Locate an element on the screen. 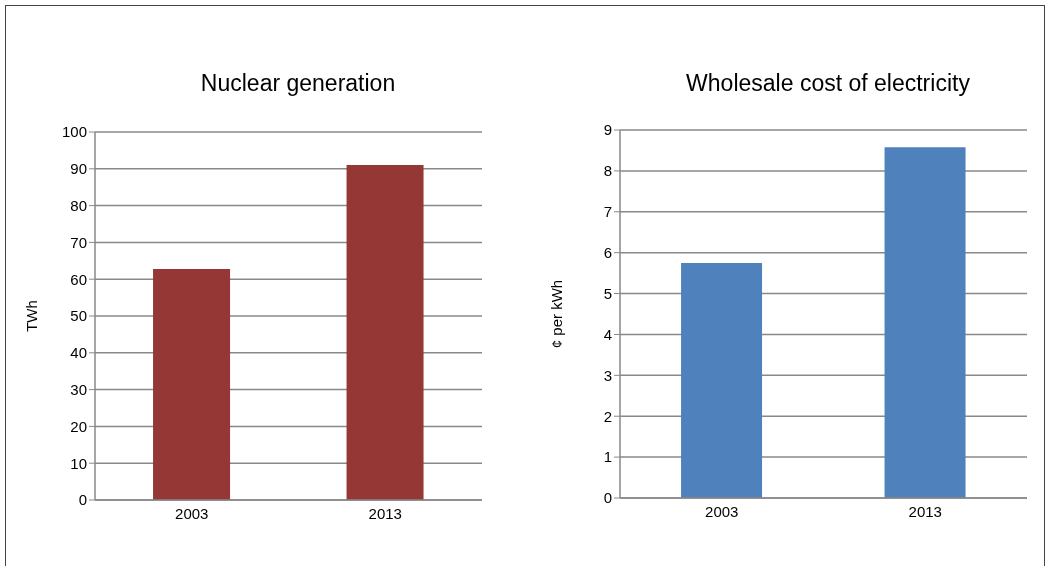 The width and height of the screenshot is (1045, 566). y-tick-label: 1 is located at coordinates (607, 457).